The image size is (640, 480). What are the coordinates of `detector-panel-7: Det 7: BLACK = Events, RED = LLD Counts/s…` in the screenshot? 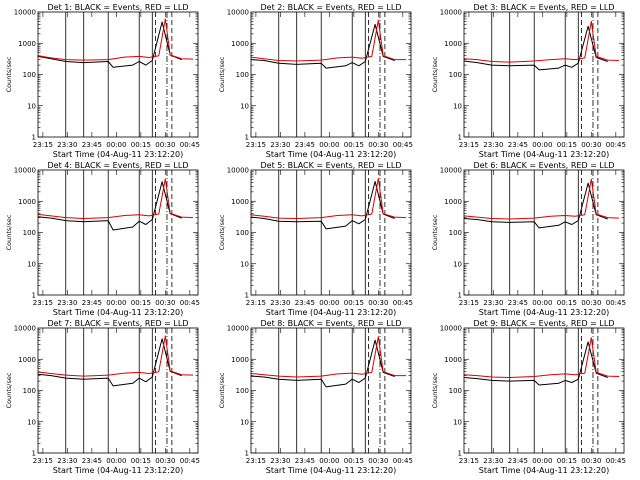 It's located at (102, 397).